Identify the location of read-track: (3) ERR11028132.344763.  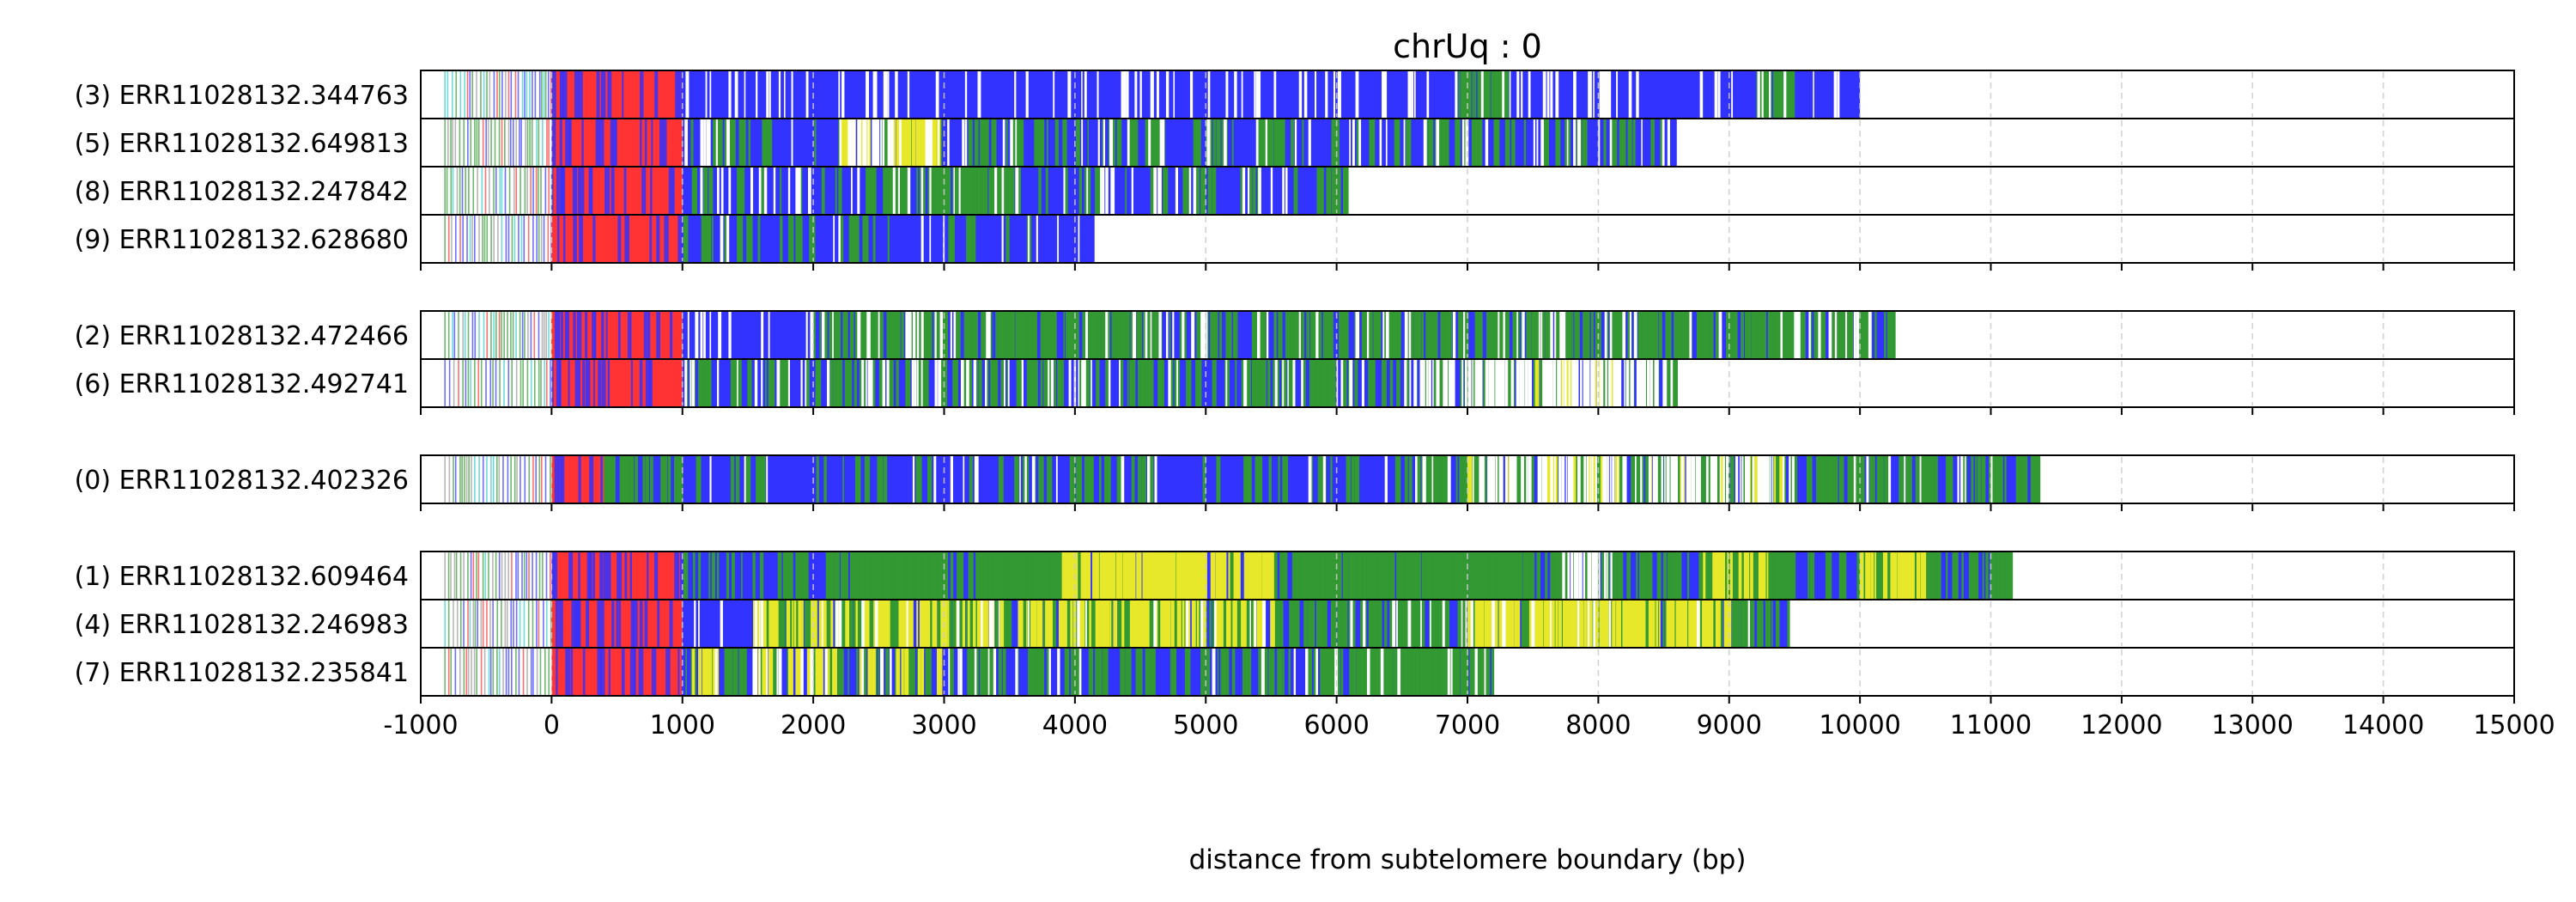
(1295, 94).